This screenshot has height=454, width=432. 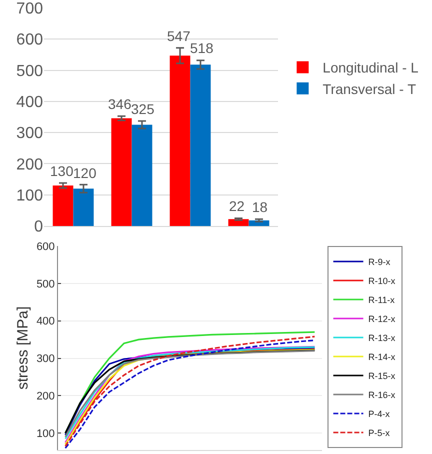 What do you see at coordinates (39, 227) in the screenshot?
I see `y-tick-label: 0` at bounding box center [39, 227].